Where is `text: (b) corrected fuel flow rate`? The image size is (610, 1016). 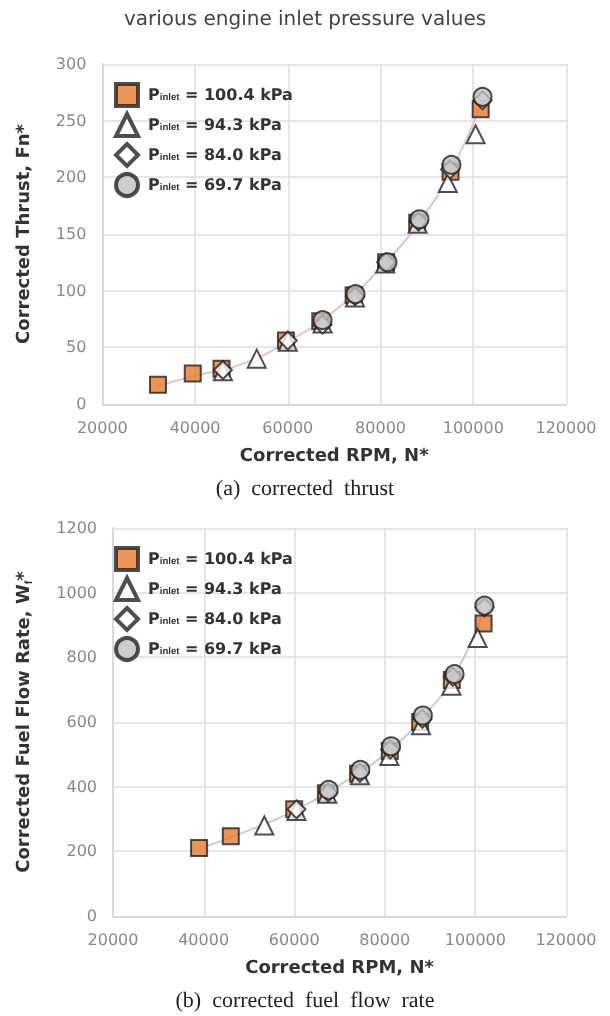
text: (b) corrected fuel flow rate is located at coordinates (305, 1001).